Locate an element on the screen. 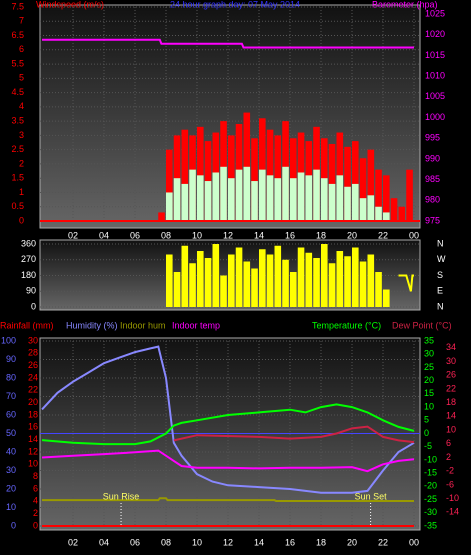 This screenshot has height=555, width=471. y-tick-label: 270 is located at coordinates (28, 259).